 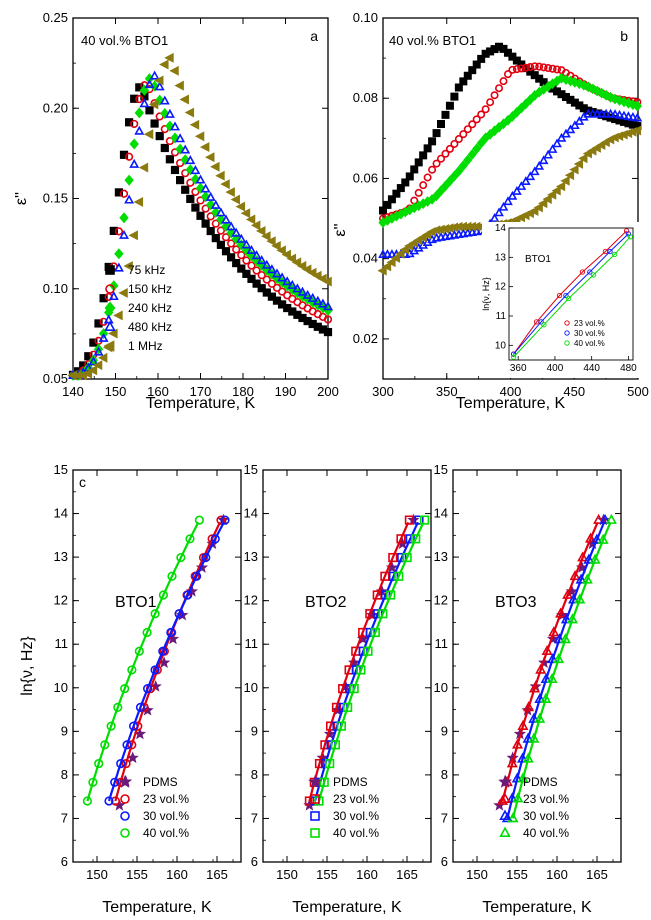 I want to click on y-tick-label: 10, so click(x=441, y=687).